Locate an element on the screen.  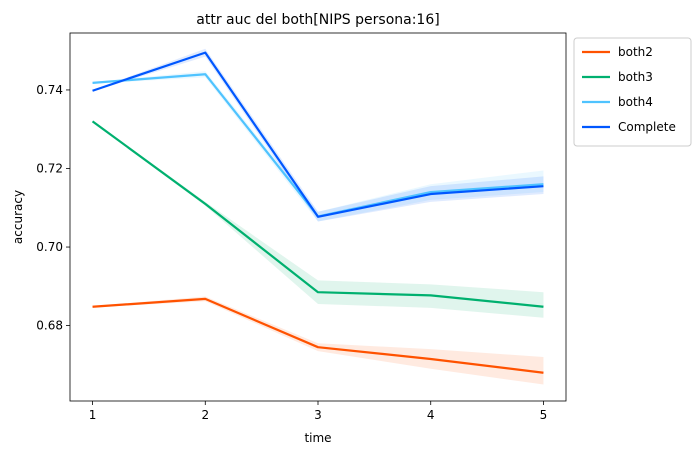
y-tick-label: 0.70 is located at coordinates (49, 247).